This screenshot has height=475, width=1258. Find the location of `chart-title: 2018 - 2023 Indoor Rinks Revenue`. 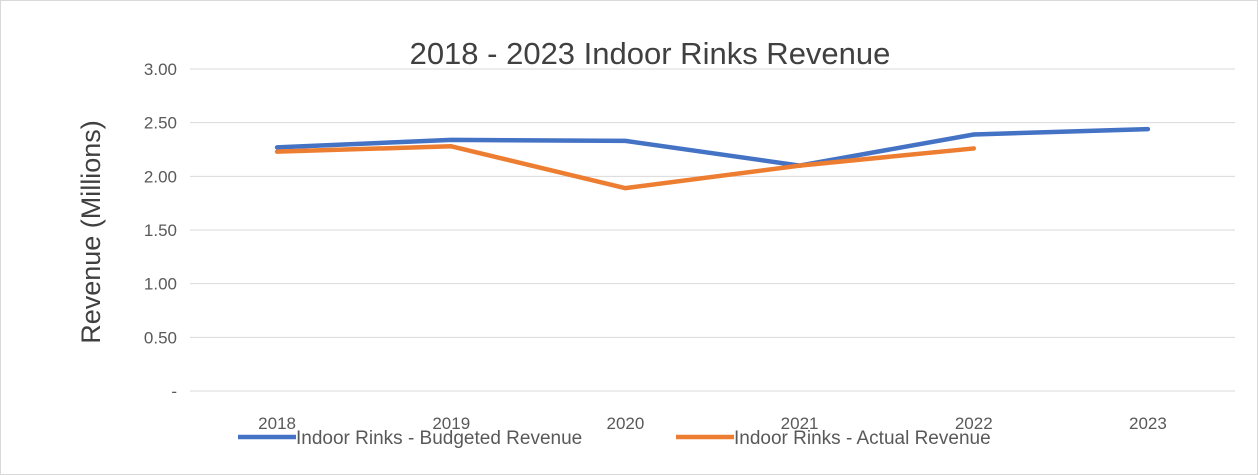

chart-title: 2018 - 2023 Indoor Rinks Revenue is located at coordinates (650, 53).